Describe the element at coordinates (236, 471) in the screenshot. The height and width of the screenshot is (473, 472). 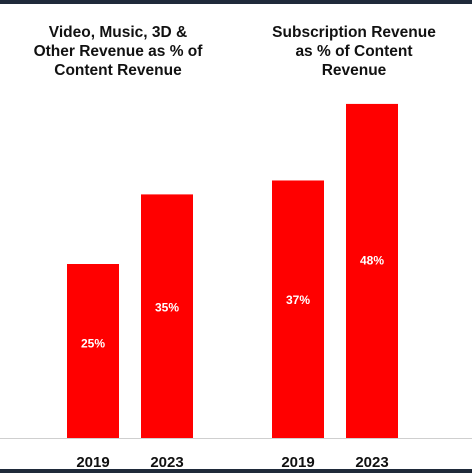
I see `bottom-border` at that location.